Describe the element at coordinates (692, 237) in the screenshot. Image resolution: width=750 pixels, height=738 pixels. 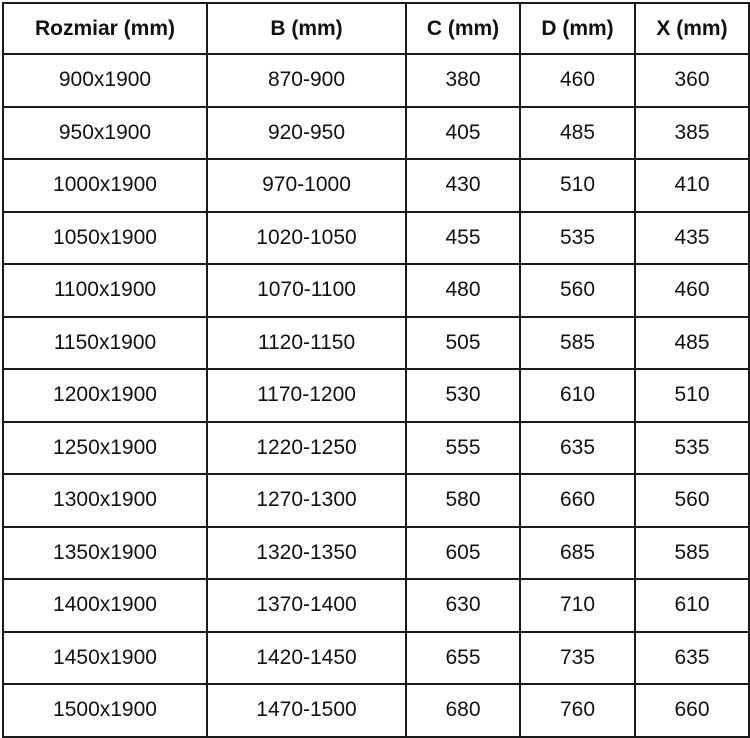
I see `table-cell: 435` at that location.